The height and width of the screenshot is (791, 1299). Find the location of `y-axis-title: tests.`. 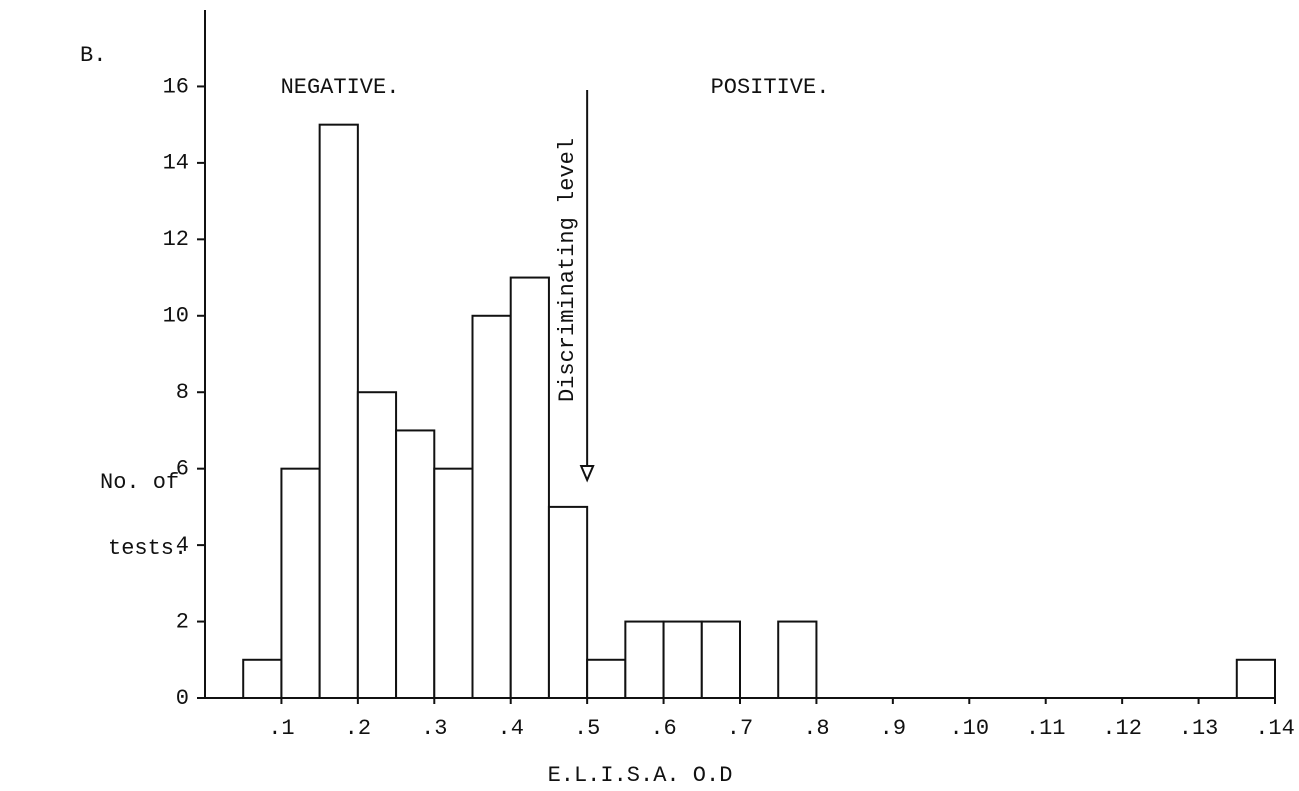

y-axis-title: tests. is located at coordinates (147, 548).